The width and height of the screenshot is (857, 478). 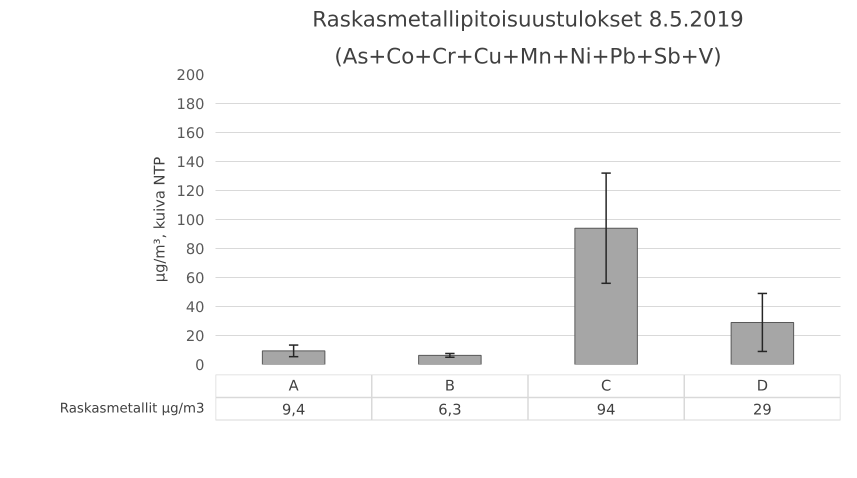 I want to click on text: Raskasmetallit µg/m3, so click(x=132, y=409).